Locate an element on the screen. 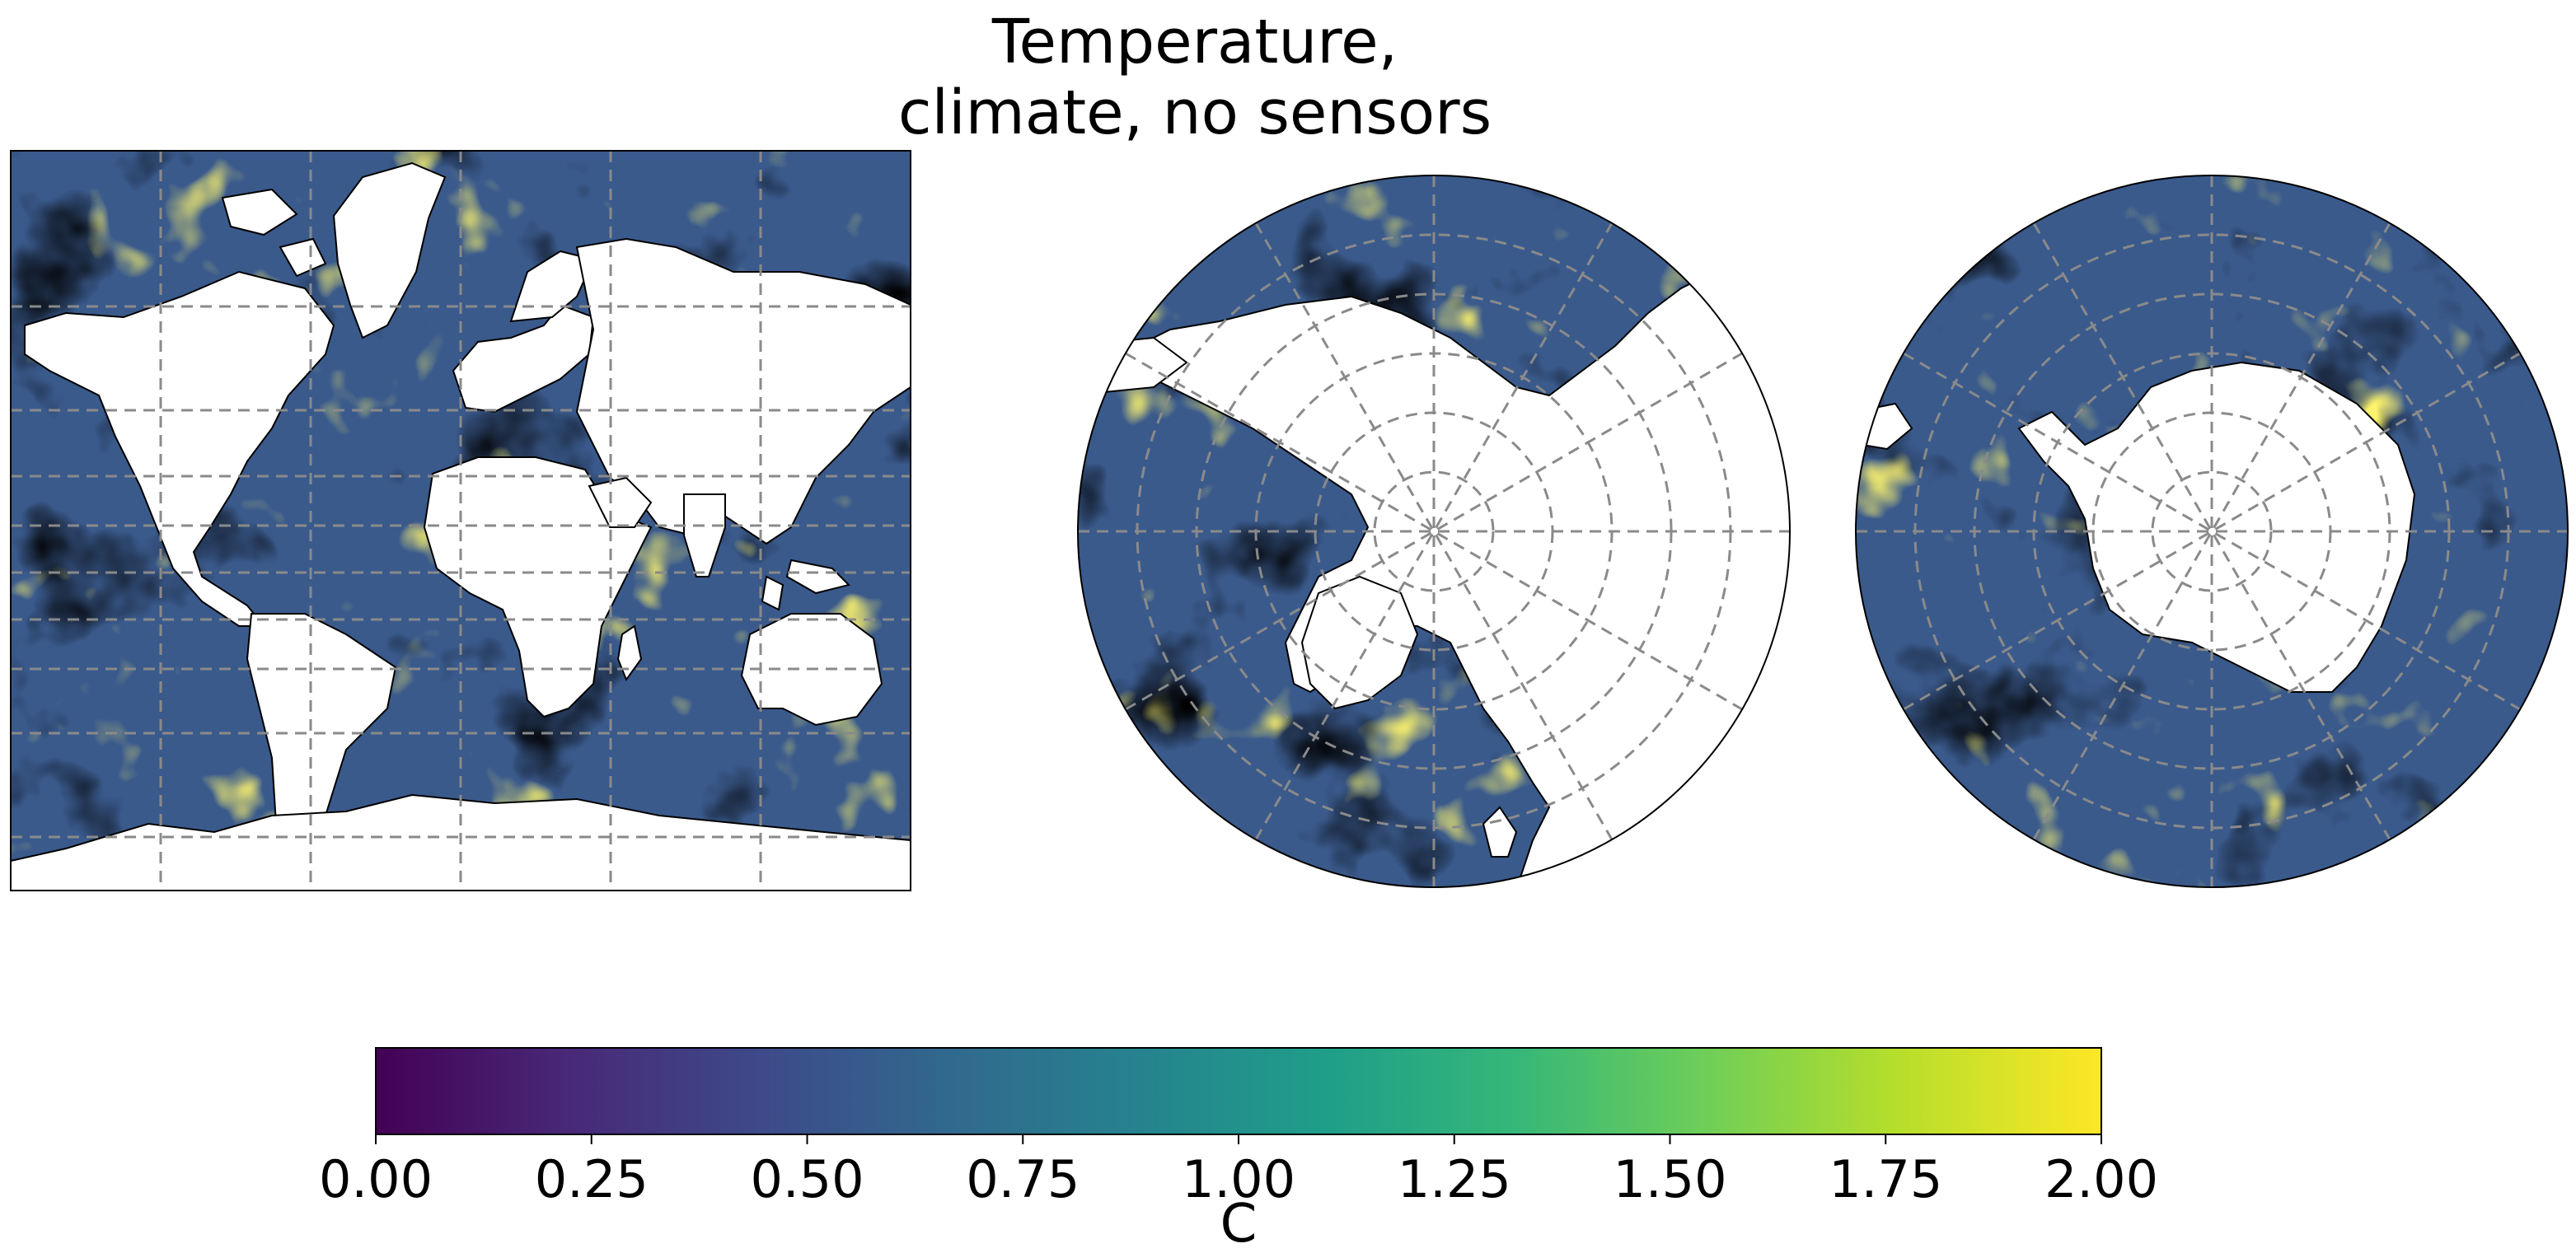 This screenshot has width=2576, height=1253. colorbar-tick-label: 1.25 is located at coordinates (1454, 1179).